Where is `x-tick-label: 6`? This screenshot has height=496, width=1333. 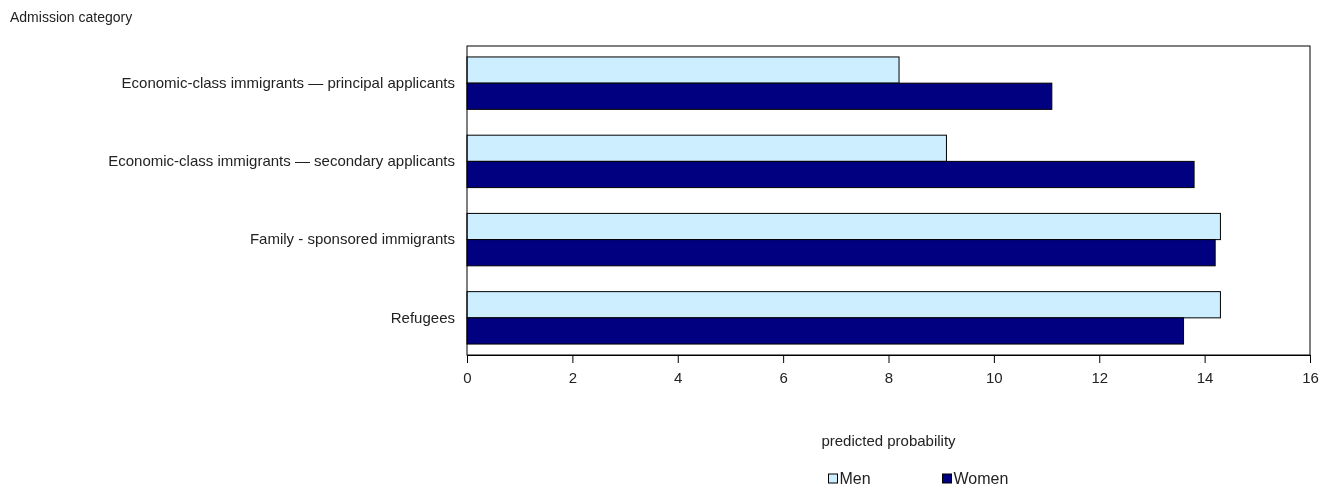
x-tick-label: 6 is located at coordinates (783, 377).